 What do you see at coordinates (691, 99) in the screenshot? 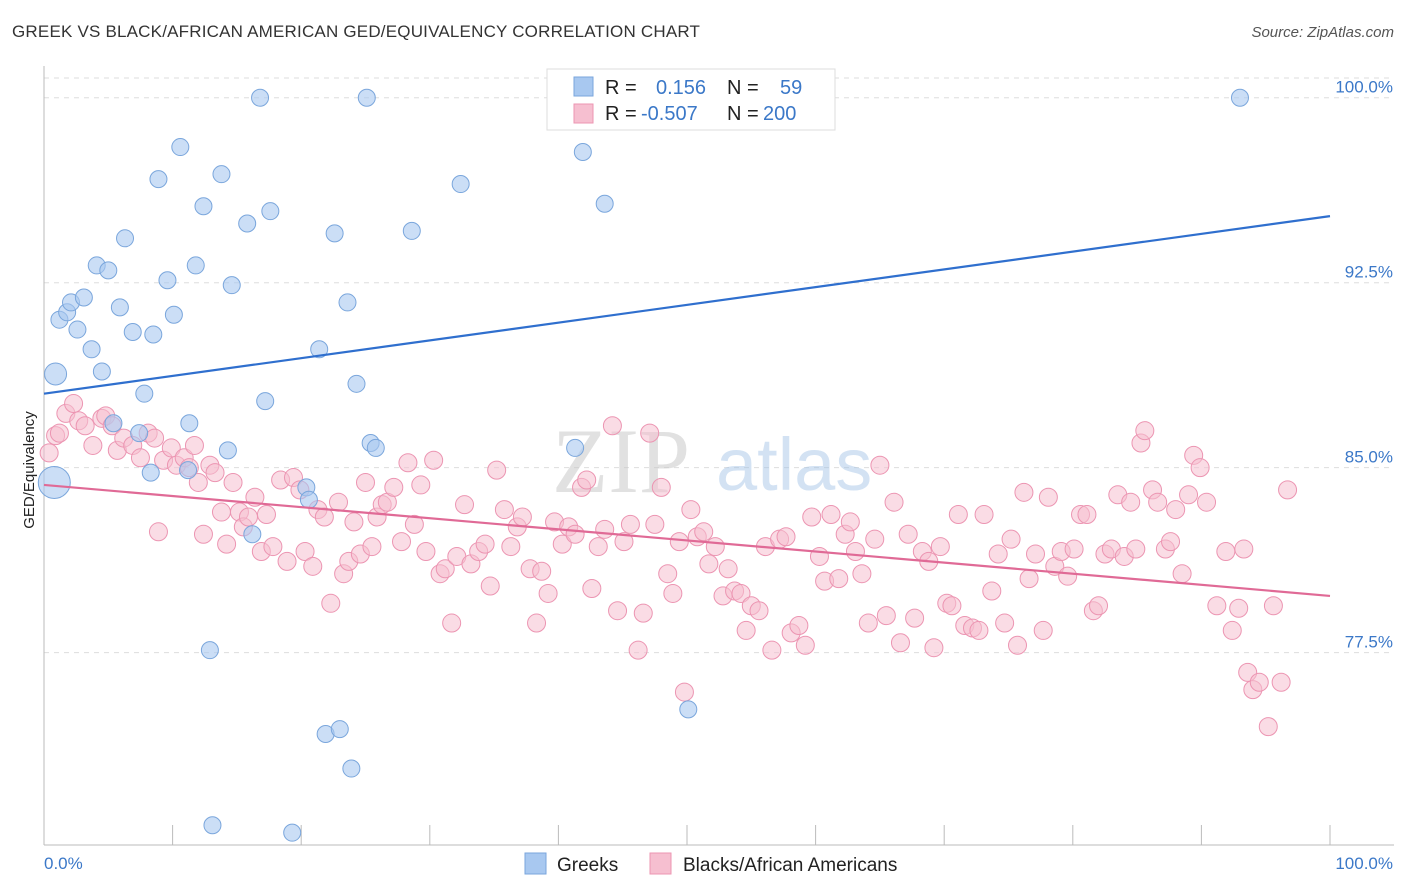
I see `top-legend: R = 0.156 N = 59 R = -0.507 N = 200` at bounding box center [691, 99].